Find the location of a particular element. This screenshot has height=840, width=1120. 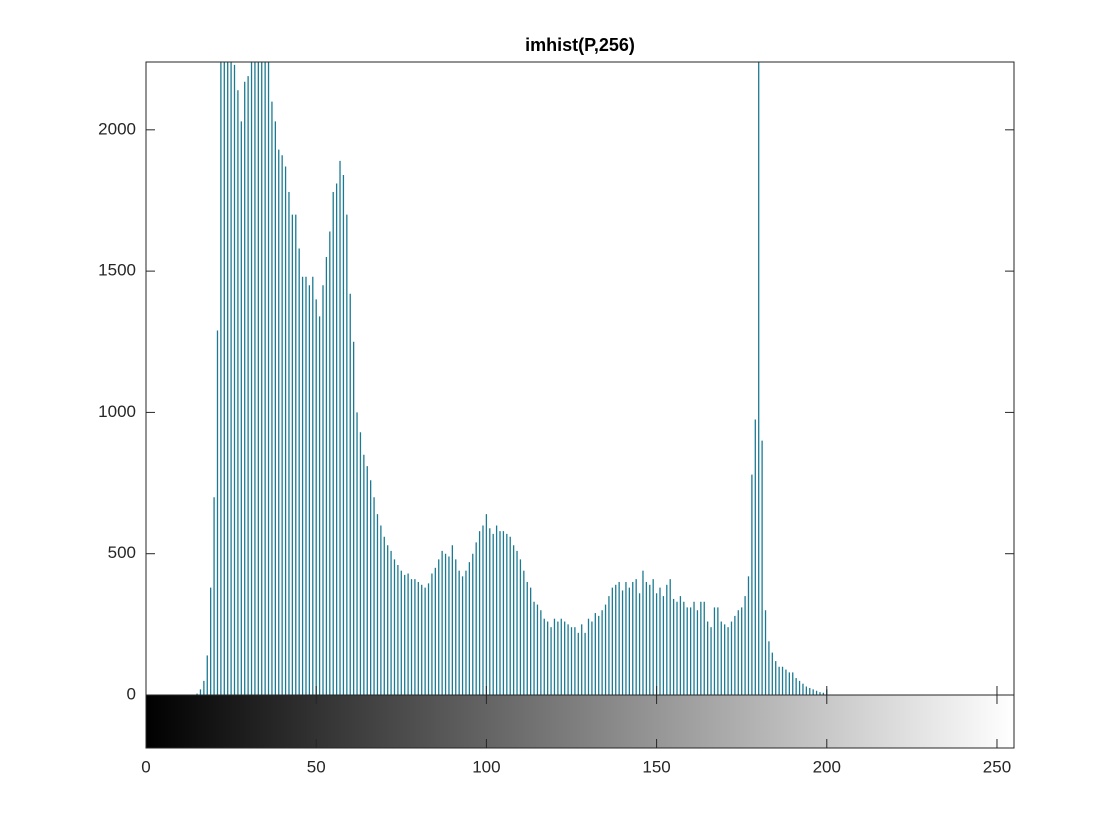

y-tick-label: 1000 is located at coordinates (117, 411).